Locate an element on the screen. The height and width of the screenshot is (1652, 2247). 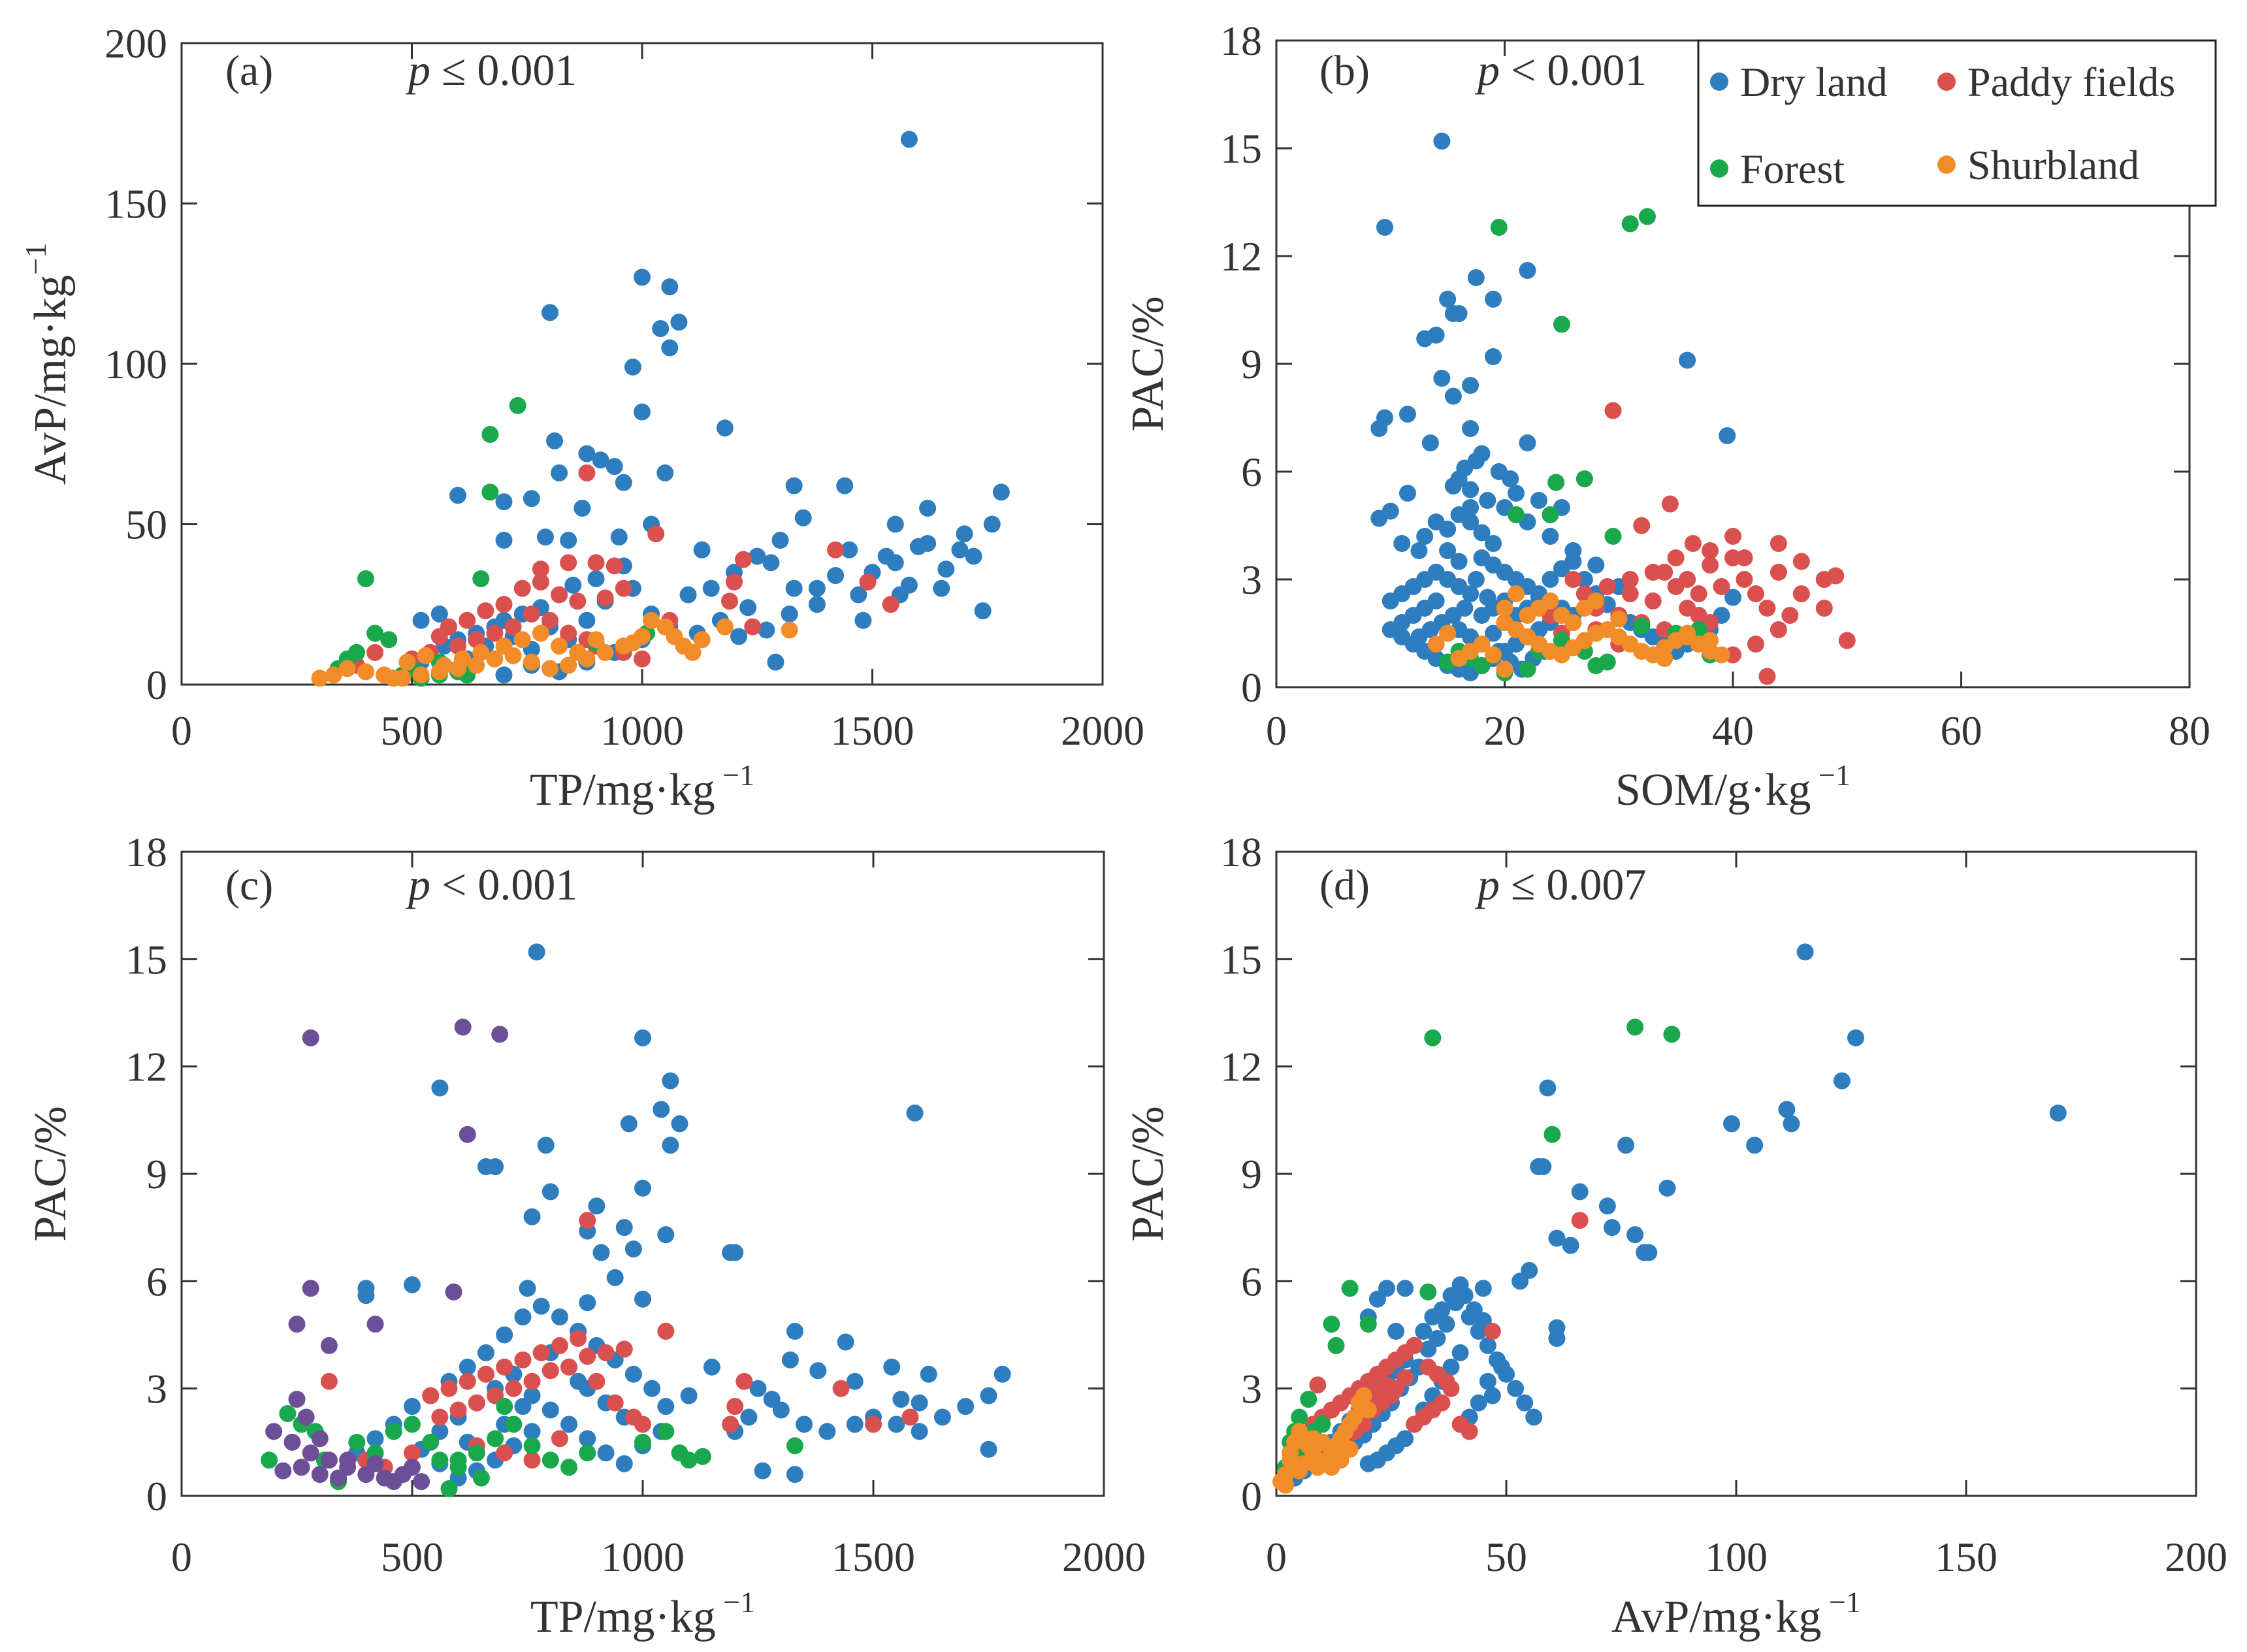
x-tick-label: 40 is located at coordinates (1733, 730).